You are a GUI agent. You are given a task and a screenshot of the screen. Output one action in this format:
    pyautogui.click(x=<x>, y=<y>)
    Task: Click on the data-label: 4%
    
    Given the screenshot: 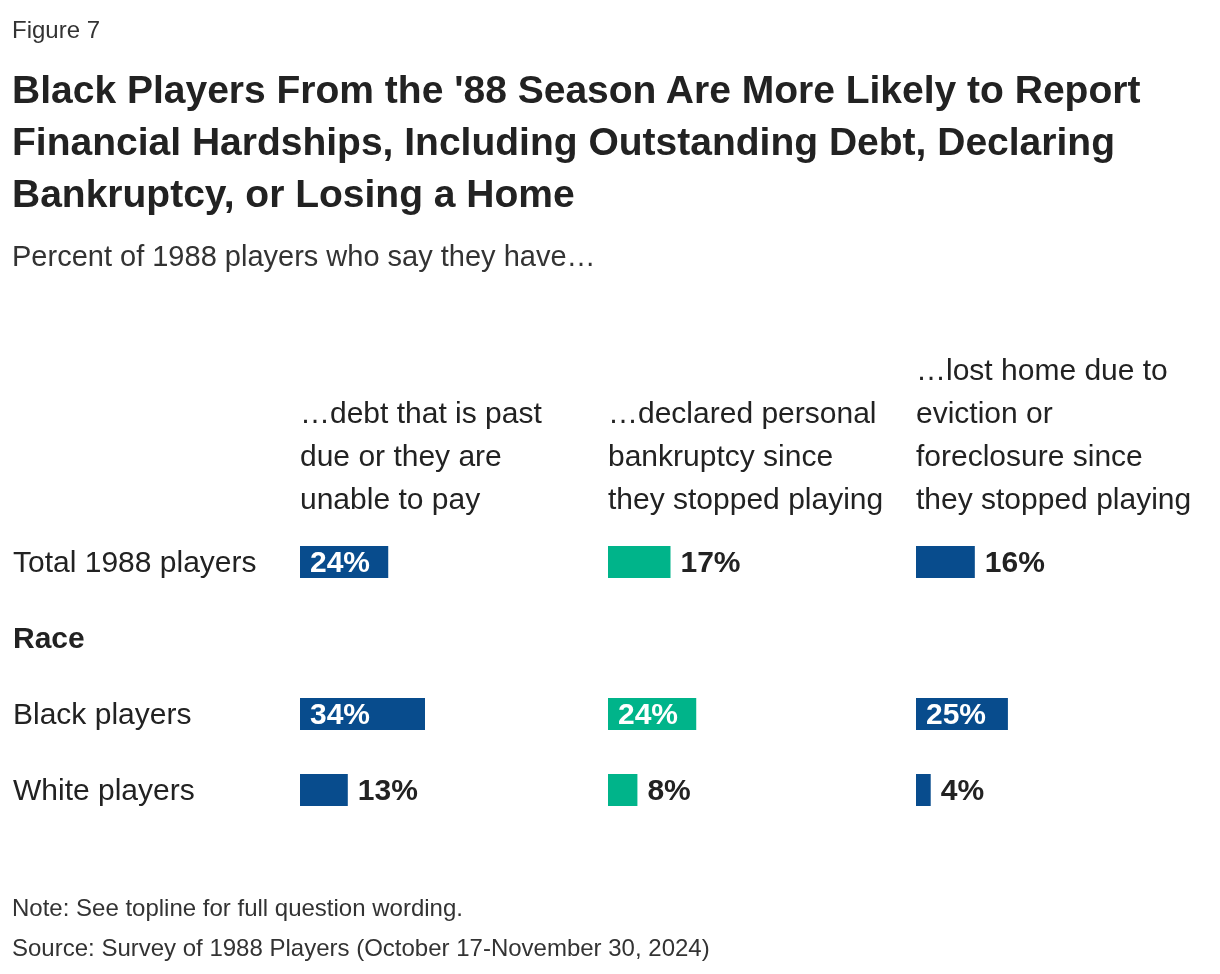 What is the action you would take?
    pyautogui.click(x=962, y=789)
    